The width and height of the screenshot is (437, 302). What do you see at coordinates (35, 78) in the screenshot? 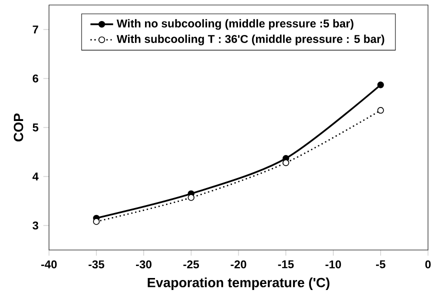
I see `y-tick-label: 6` at bounding box center [35, 78].